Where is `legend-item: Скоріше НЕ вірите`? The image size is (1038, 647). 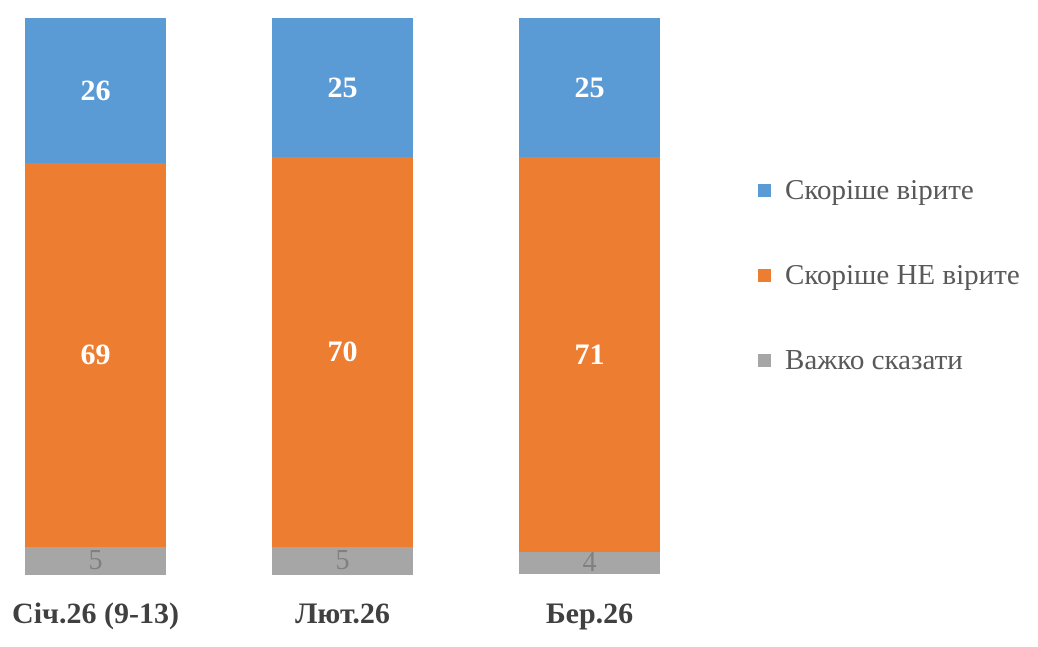 legend-item: Скоріше НЕ вірите is located at coordinates (889, 274).